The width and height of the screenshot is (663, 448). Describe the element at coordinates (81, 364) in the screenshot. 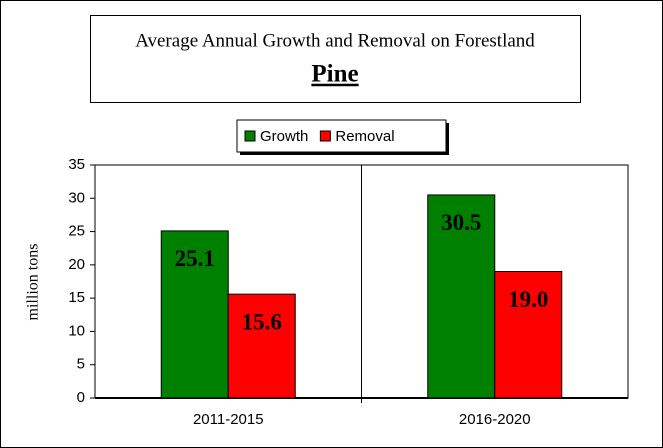

I see `y-tick-label: 5` at that location.